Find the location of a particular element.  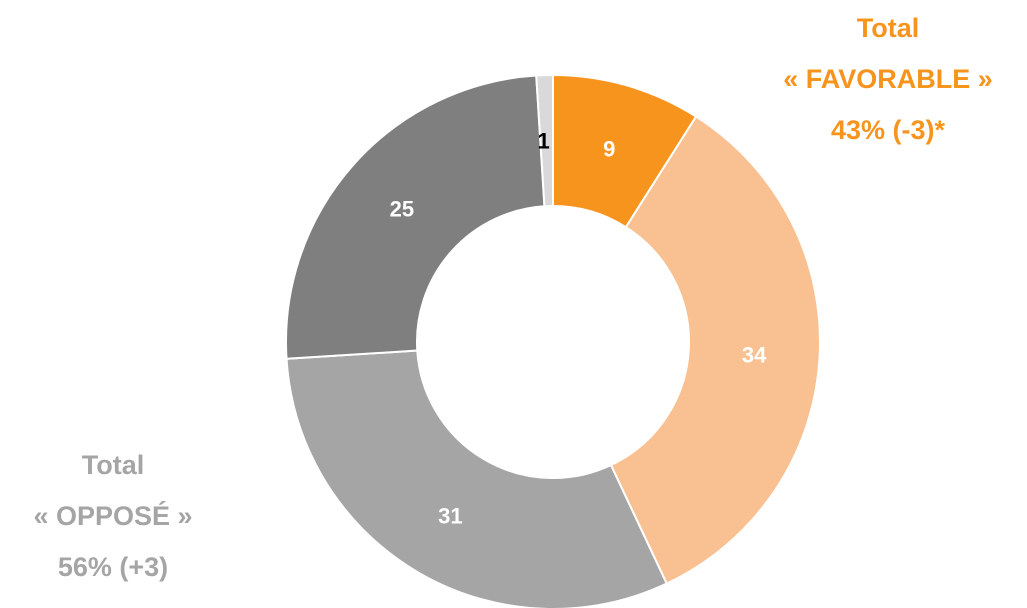

data-label: 1 is located at coordinates (544, 140).